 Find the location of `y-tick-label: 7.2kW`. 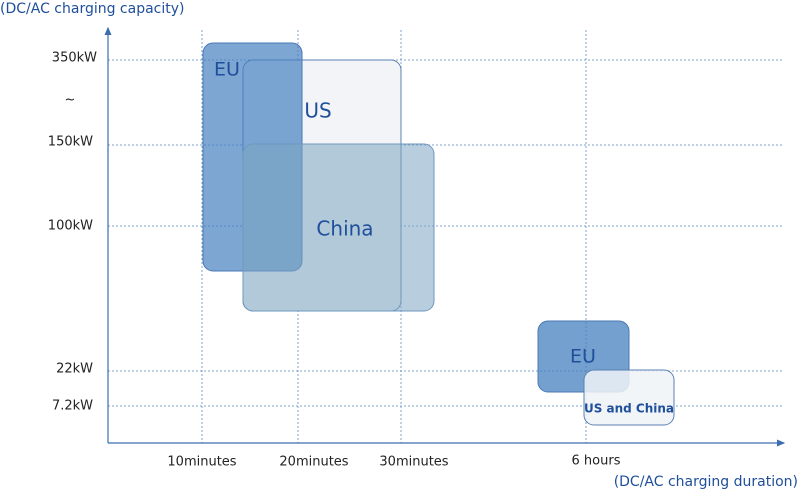

y-tick-label: 7.2kW is located at coordinates (72, 406).